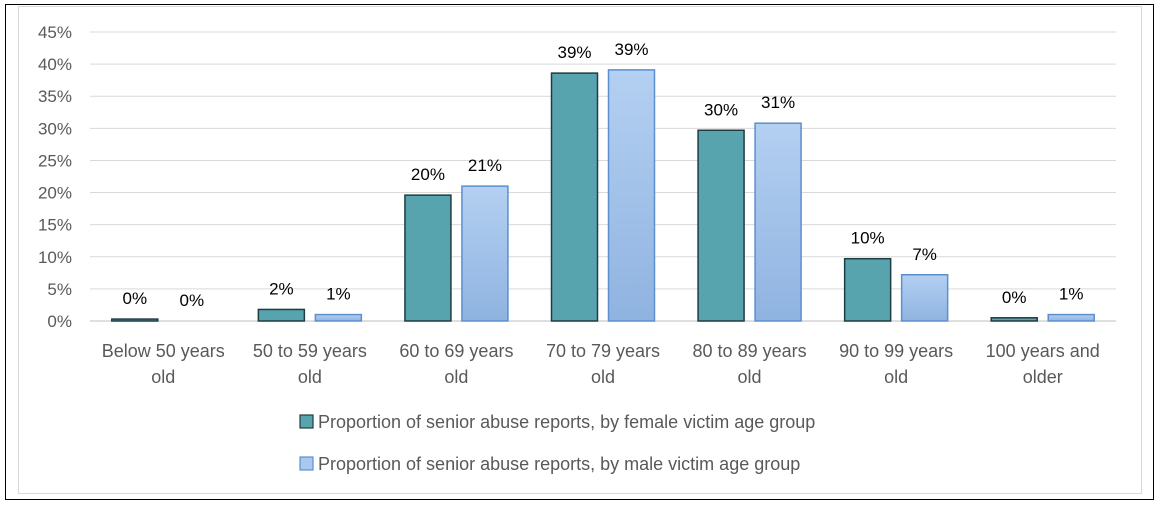 This screenshot has width=1161, height=506. What do you see at coordinates (721, 109) in the screenshot?
I see `data-label: 30%` at bounding box center [721, 109].